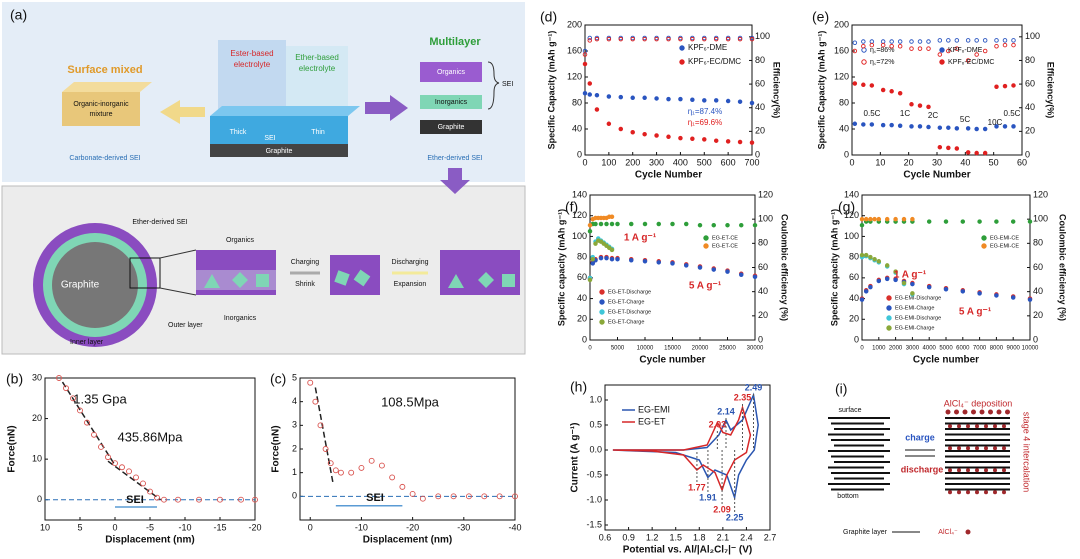  What do you see at coordinates (410, 284) in the screenshot?
I see `label: Expansion` at bounding box center [410, 284].